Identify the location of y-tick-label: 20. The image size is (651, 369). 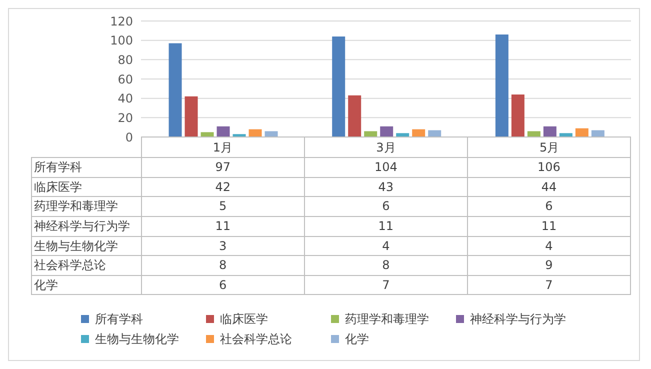
(125, 117).